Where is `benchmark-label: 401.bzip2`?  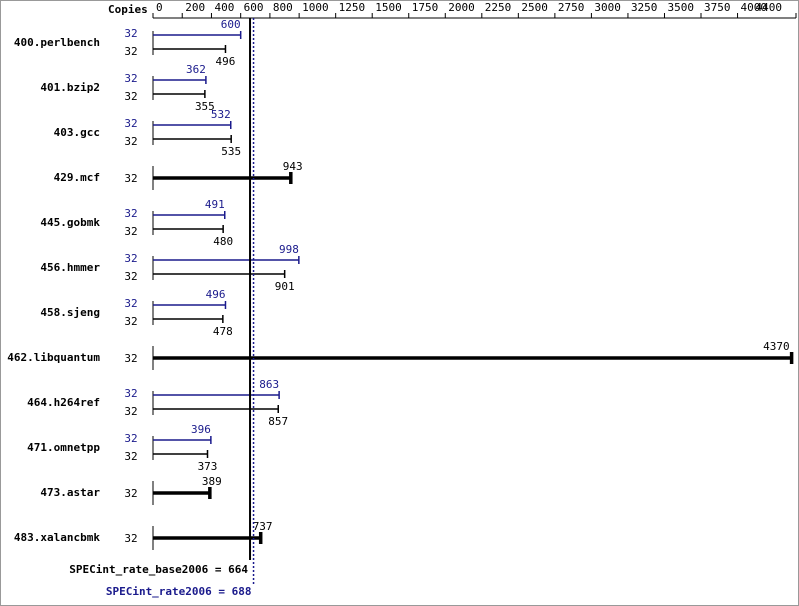 benchmark-label: 401.bzip2 is located at coordinates (70, 87).